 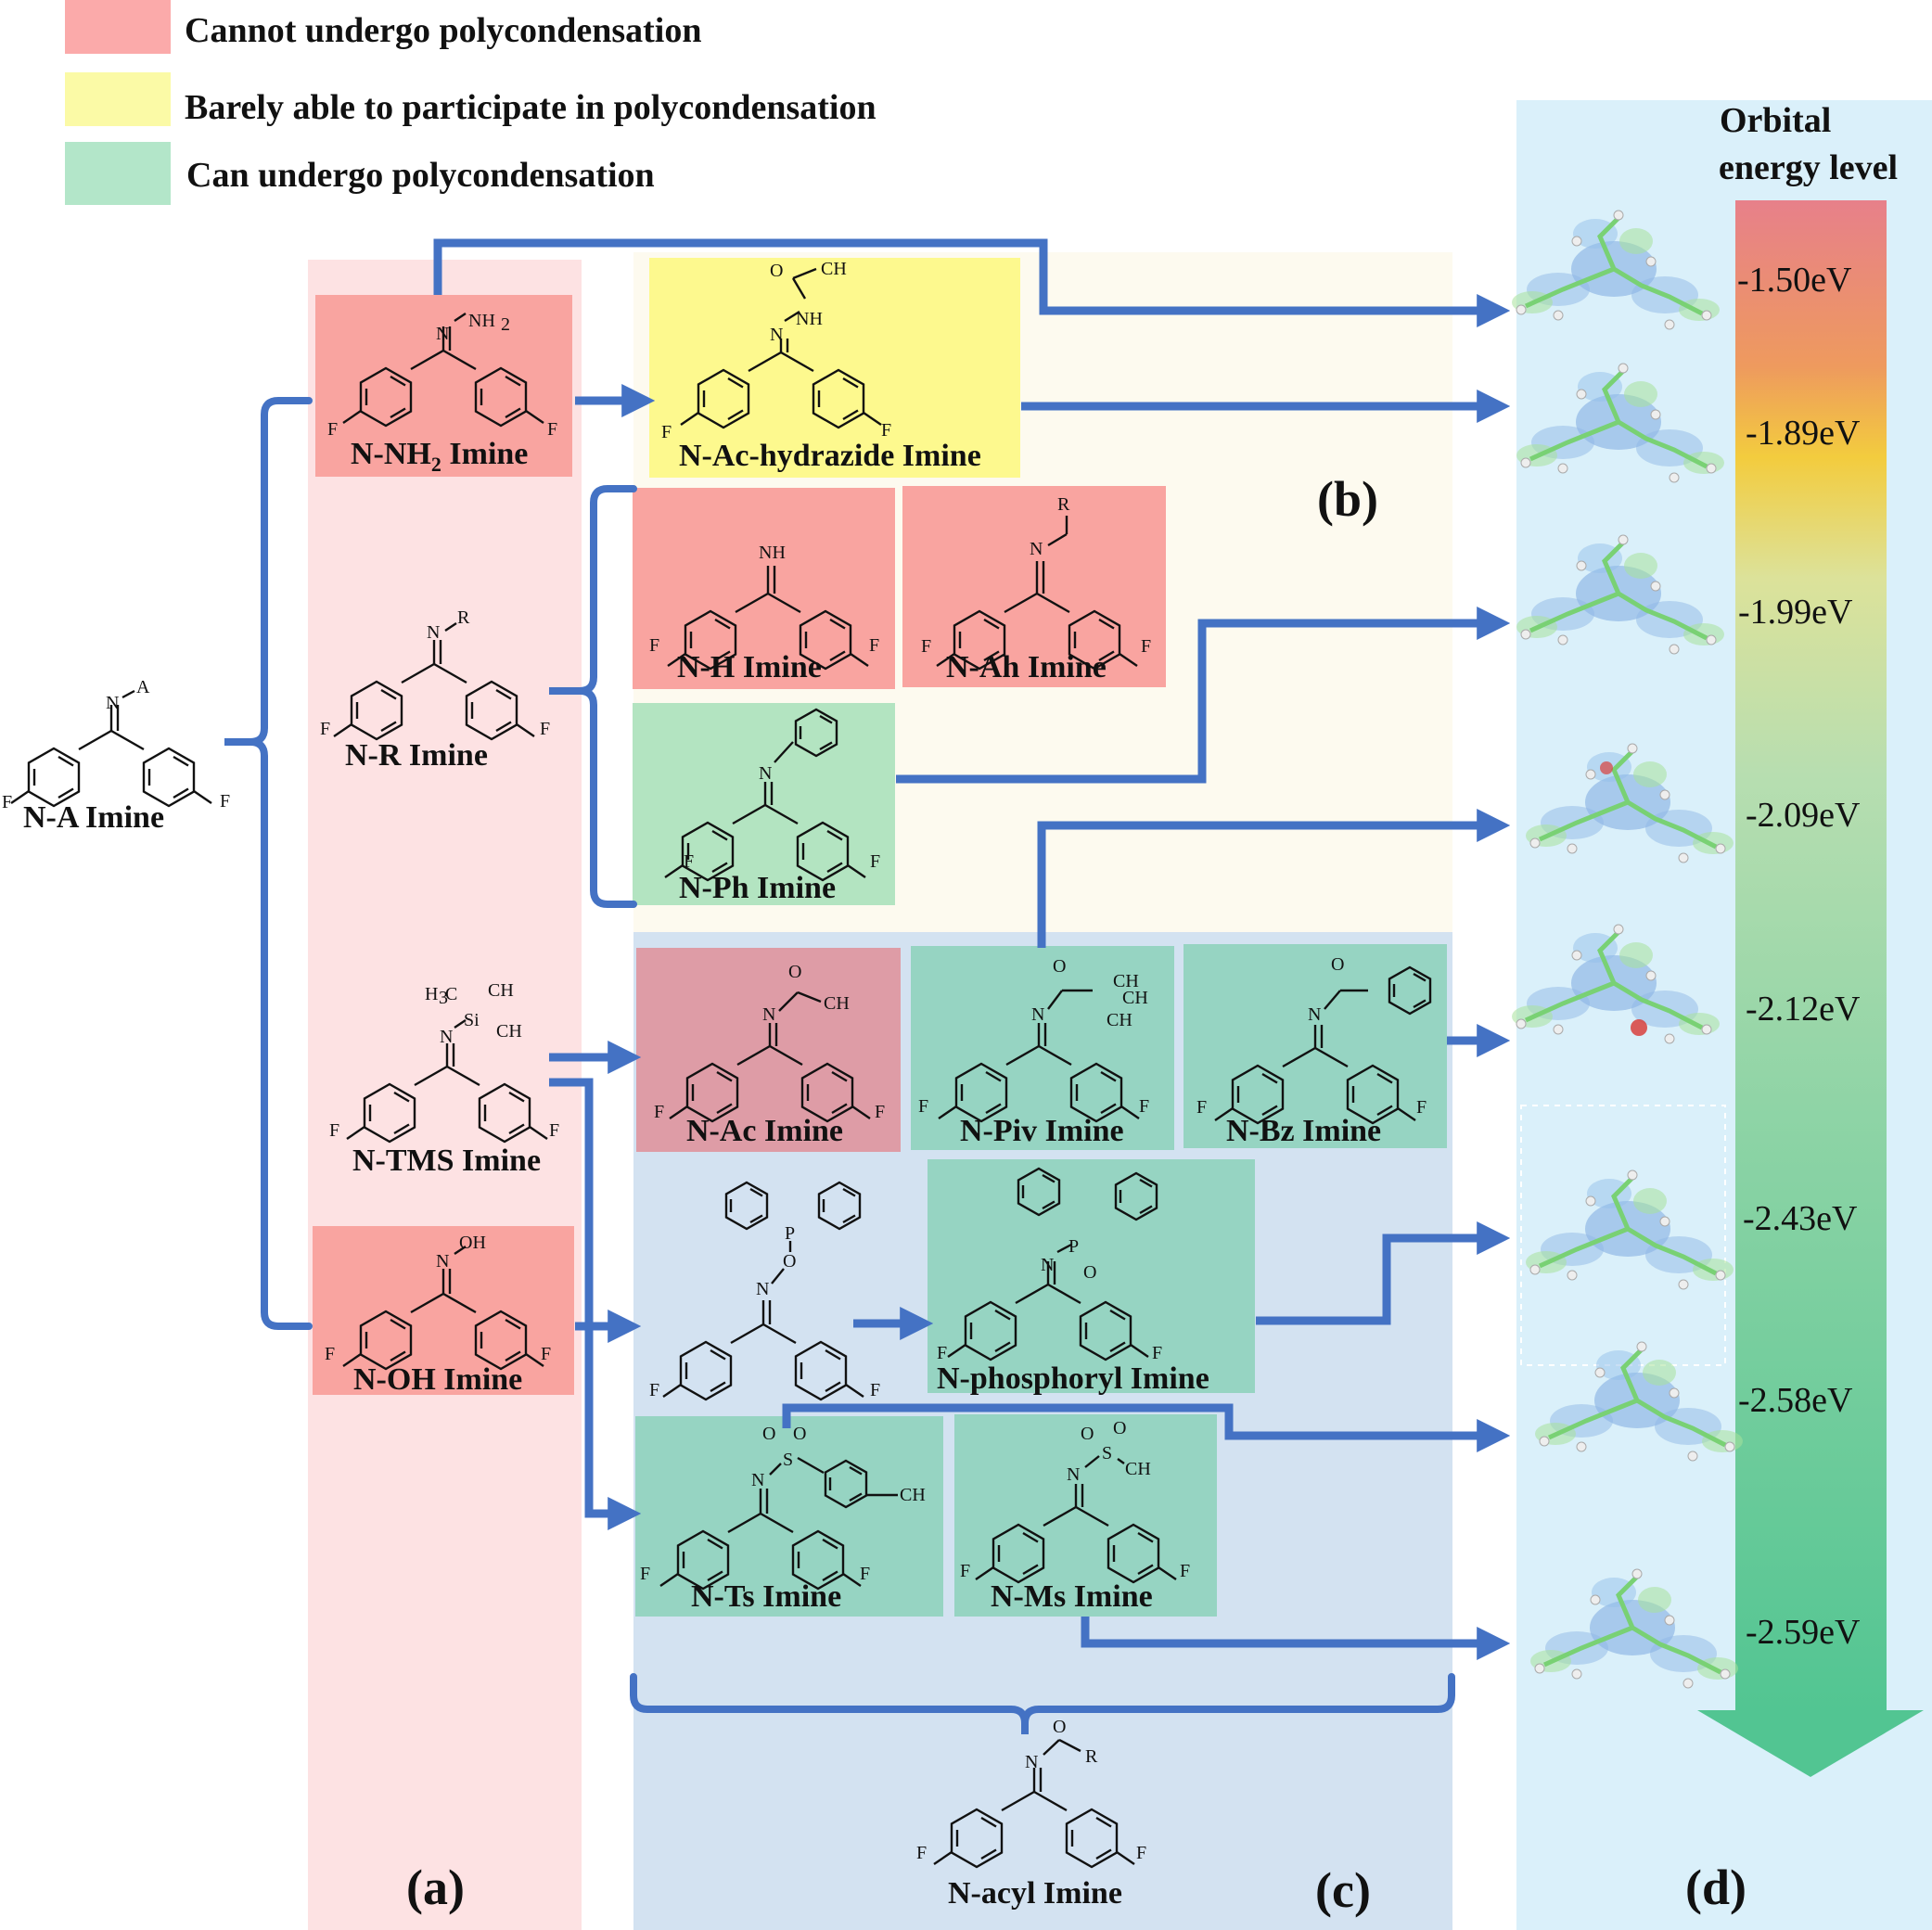 I want to click on energy-arrow-head, so click(x=1810, y=1743).